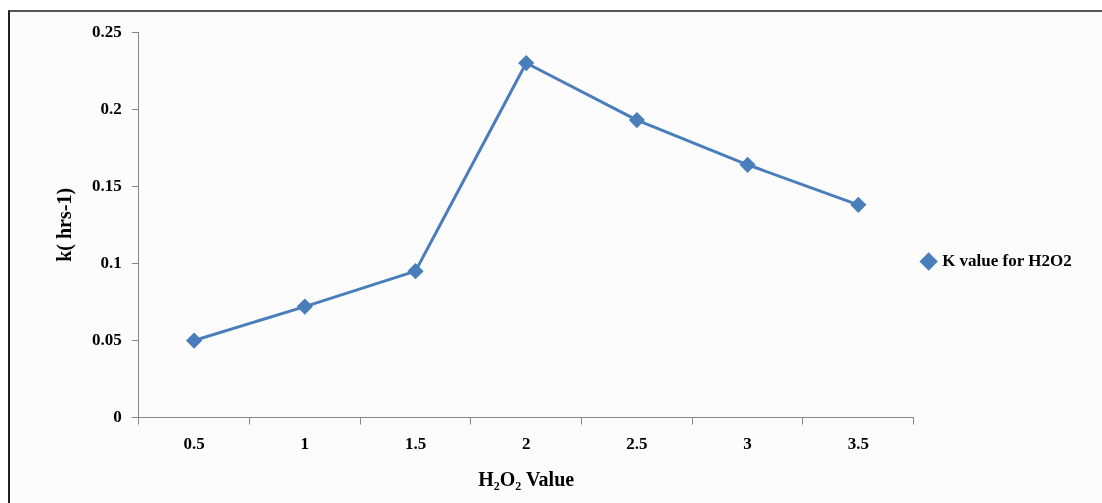 Image resolution: width=1102 pixels, height=503 pixels. Describe the element at coordinates (637, 444) in the screenshot. I see `x-tick-label: 2.5` at that location.